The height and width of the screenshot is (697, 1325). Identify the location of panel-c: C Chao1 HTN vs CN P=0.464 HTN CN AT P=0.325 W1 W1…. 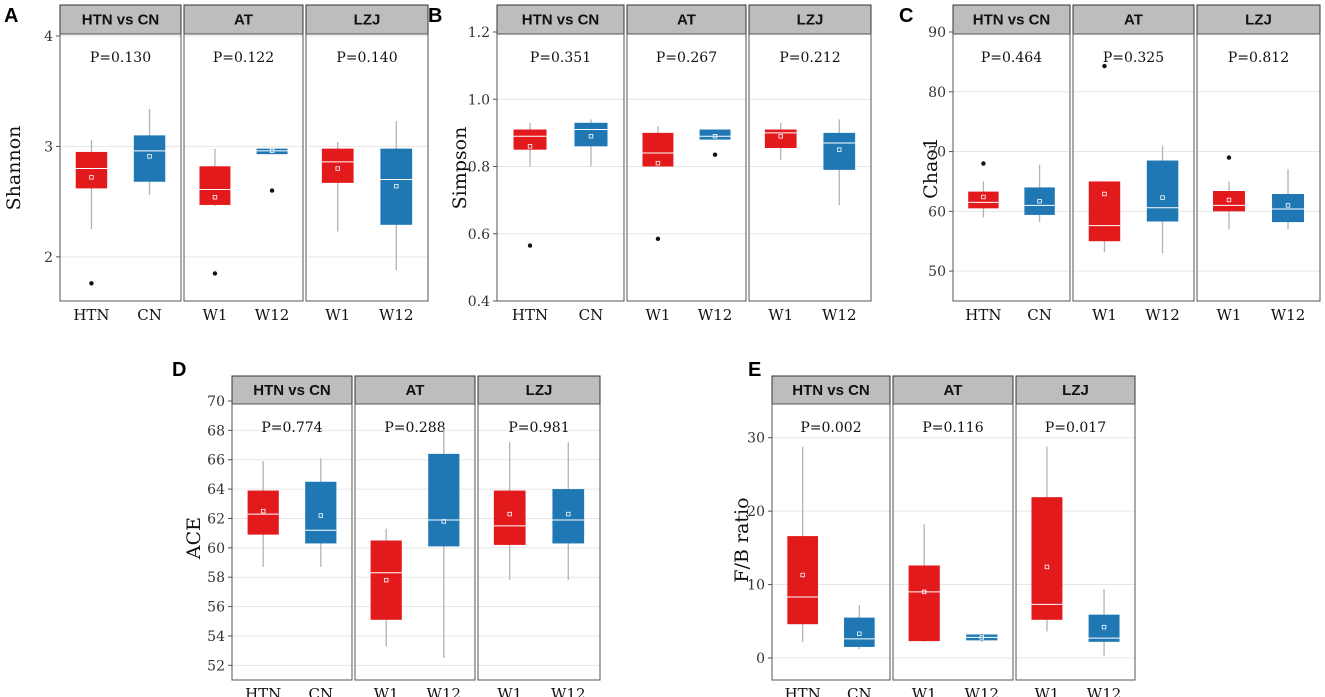
(1110, 164).